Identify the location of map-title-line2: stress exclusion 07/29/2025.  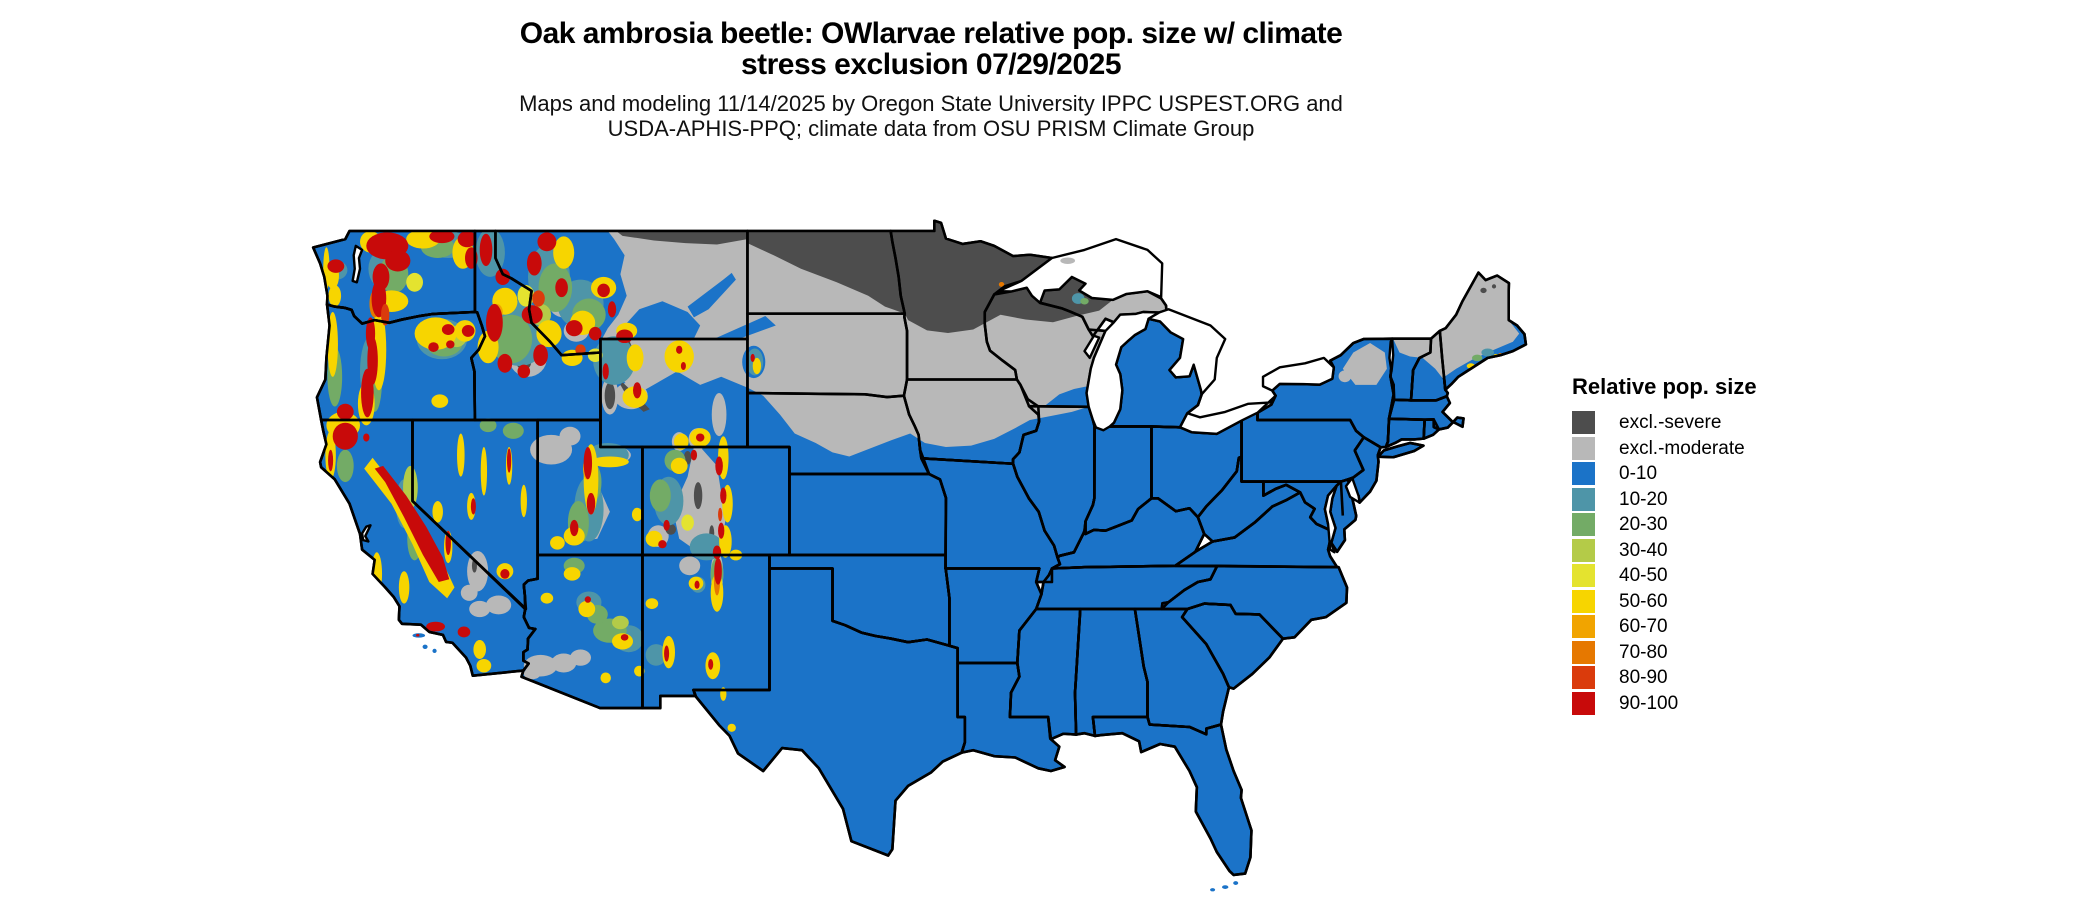
(931, 64).